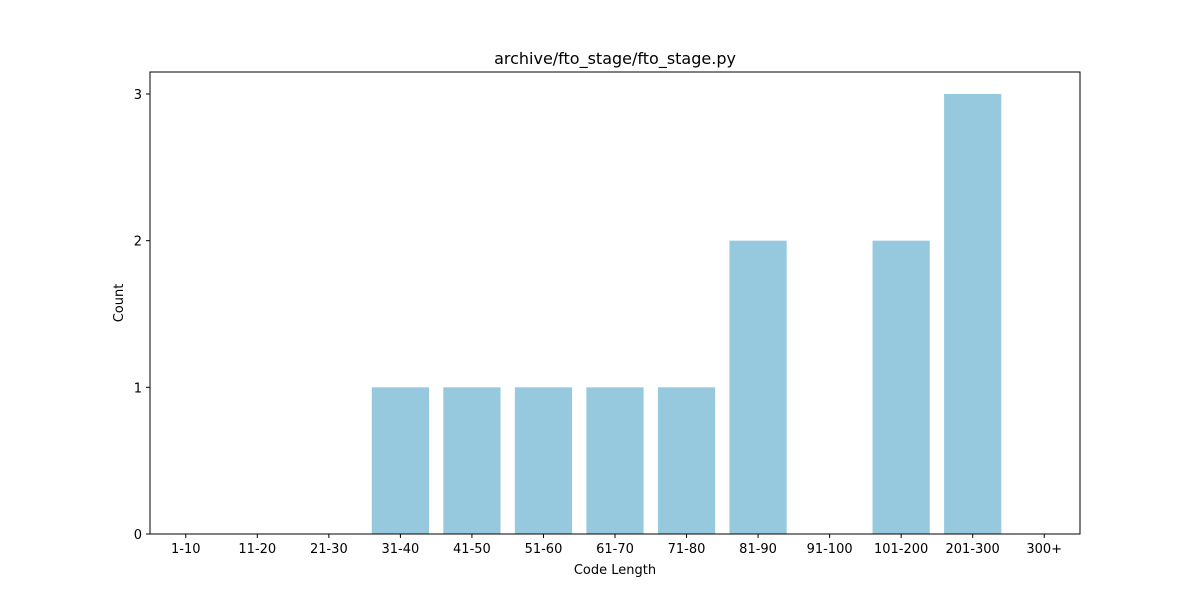 The height and width of the screenshot is (600, 1200). What do you see at coordinates (142, 315) in the screenshot?
I see `y-axis: 0 1 2 3` at bounding box center [142, 315].